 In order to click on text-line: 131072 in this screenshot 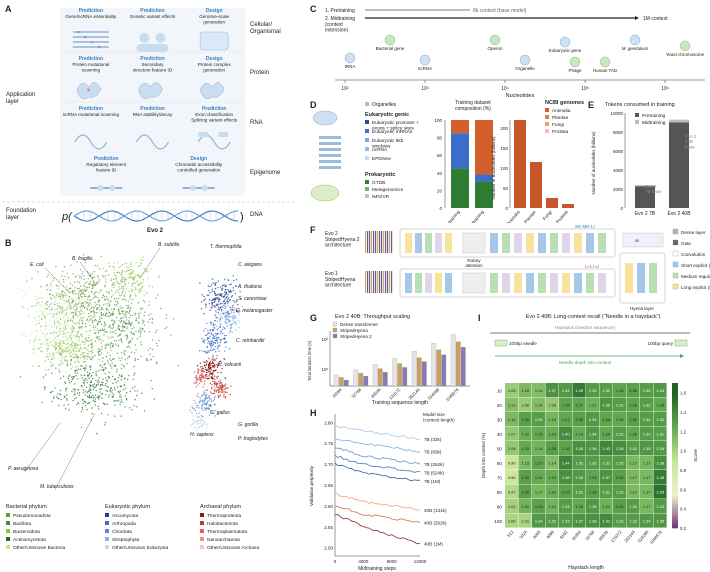, I will do `click(395, 394)`.